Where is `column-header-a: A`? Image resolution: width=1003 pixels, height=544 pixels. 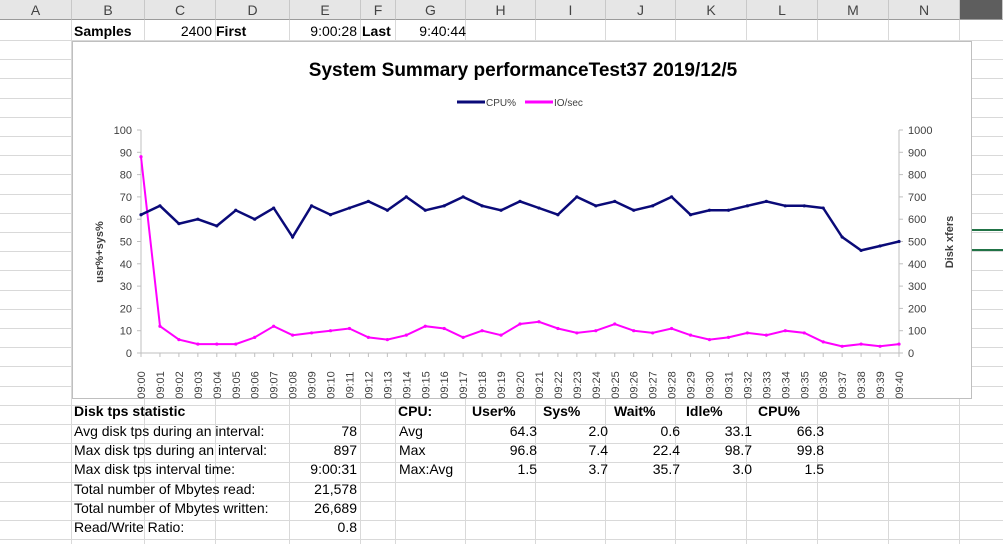 column-header-a: A is located at coordinates (36, 10).